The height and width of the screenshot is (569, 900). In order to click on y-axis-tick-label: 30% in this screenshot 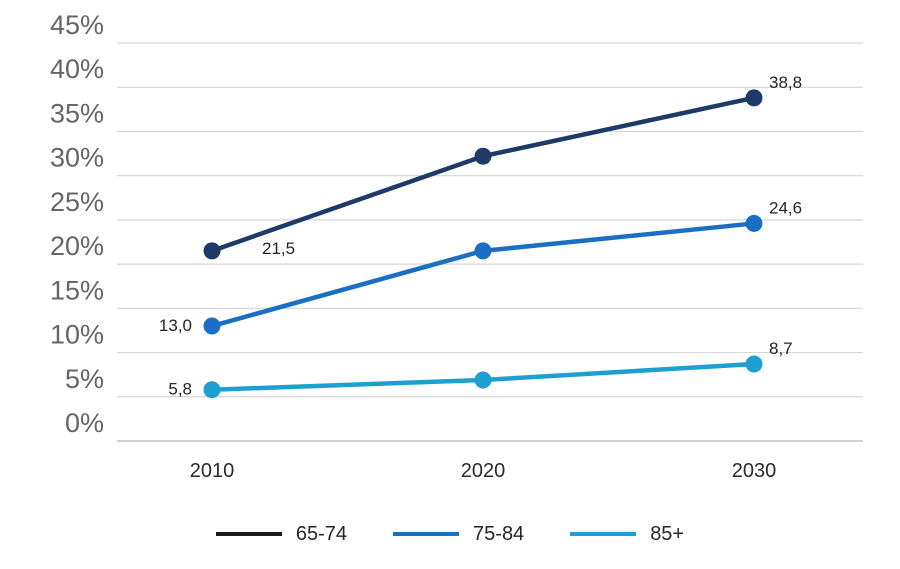, I will do `click(77, 158)`.